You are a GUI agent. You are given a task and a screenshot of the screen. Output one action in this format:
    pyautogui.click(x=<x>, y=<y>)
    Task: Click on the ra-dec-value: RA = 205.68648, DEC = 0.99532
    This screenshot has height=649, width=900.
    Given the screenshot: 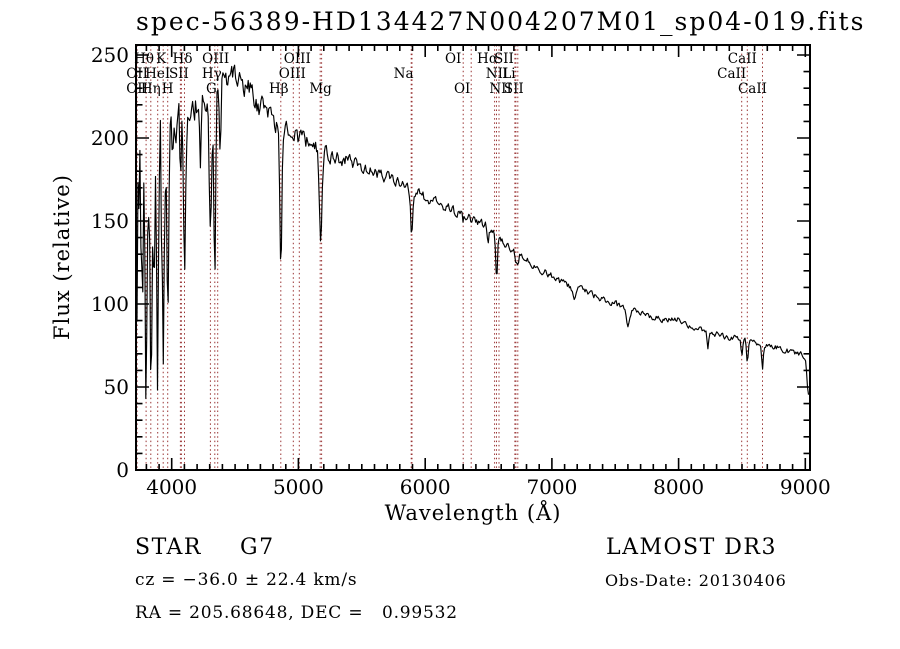 What is the action you would take?
    pyautogui.click(x=296, y=613)
    